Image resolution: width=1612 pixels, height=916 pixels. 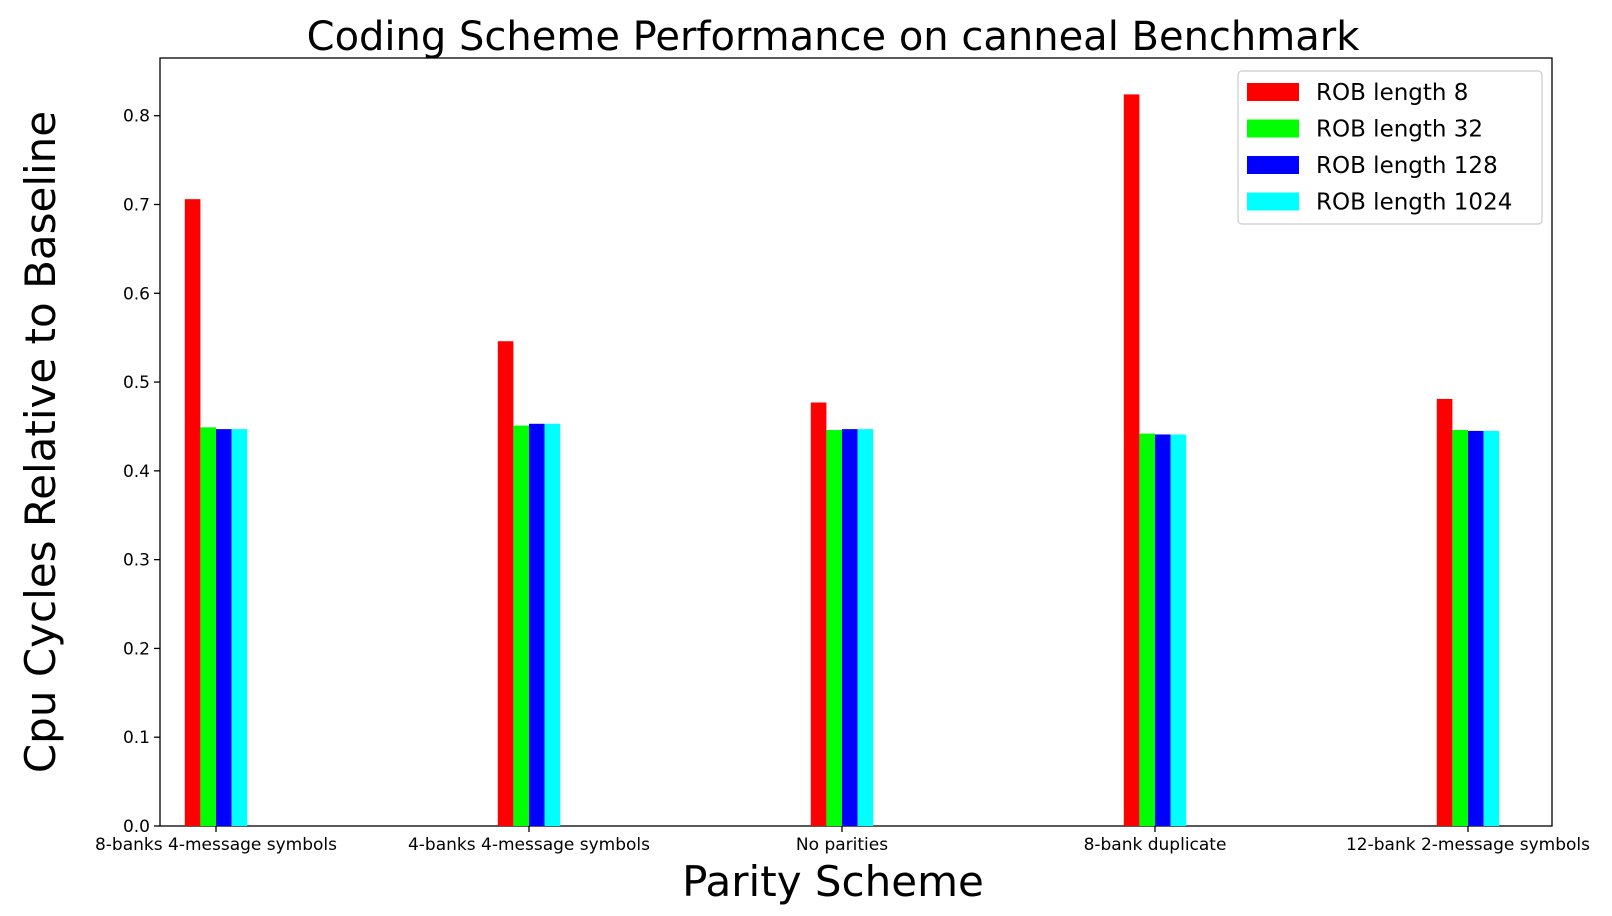 What do you see at coordinates (136, 205) in the screenshot?
I see `y-tick-label: 0.7` at bounding box center [136, 205].